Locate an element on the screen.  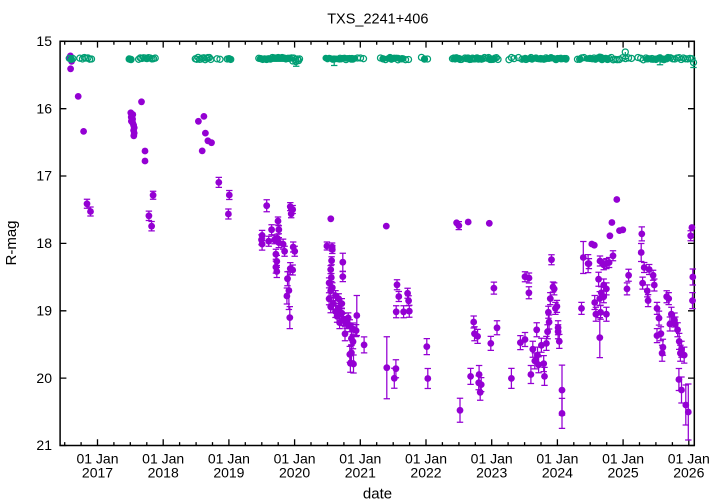
svg-text: 15 is located at coordinates (44, 41).